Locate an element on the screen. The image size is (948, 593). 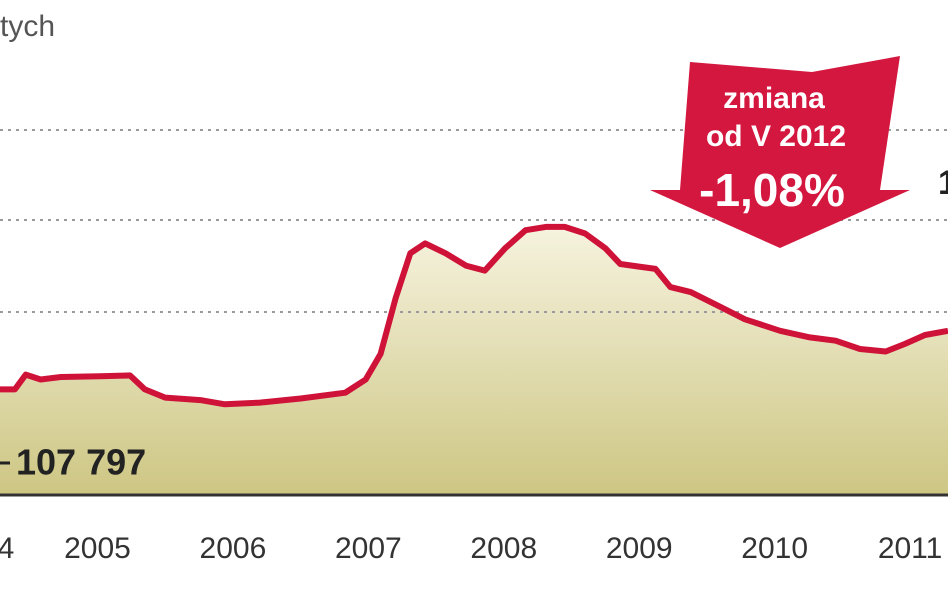
x-tick-label: 2011 is located at coordinates (910, 548).